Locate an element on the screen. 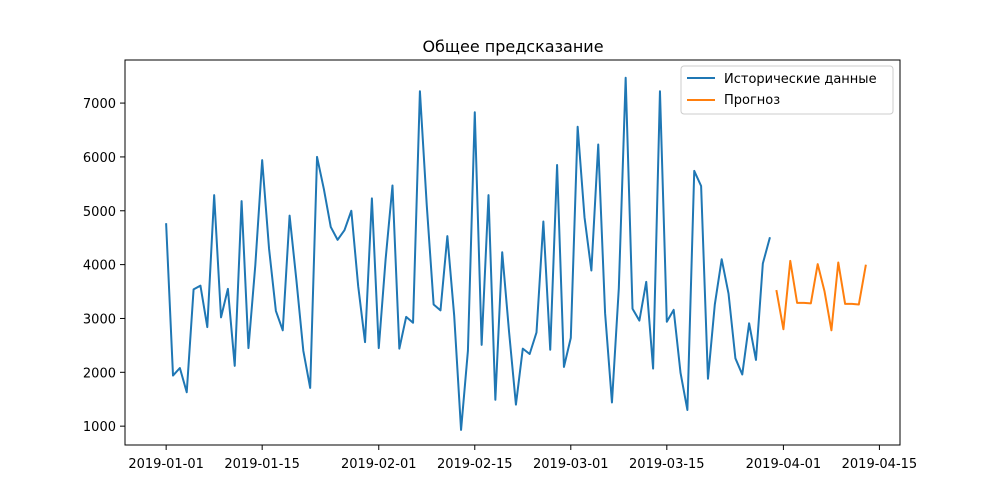 Image resolution: width=1000 pixels, height=500 pixels. x-tick-label: 2019-01-15 is located at coordinates (262, 464).